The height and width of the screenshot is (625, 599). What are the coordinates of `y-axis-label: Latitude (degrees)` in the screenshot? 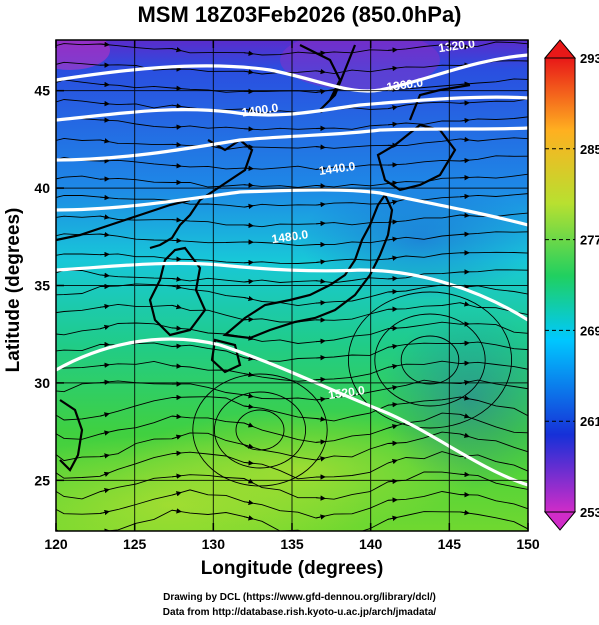 It's located at (13, 290).